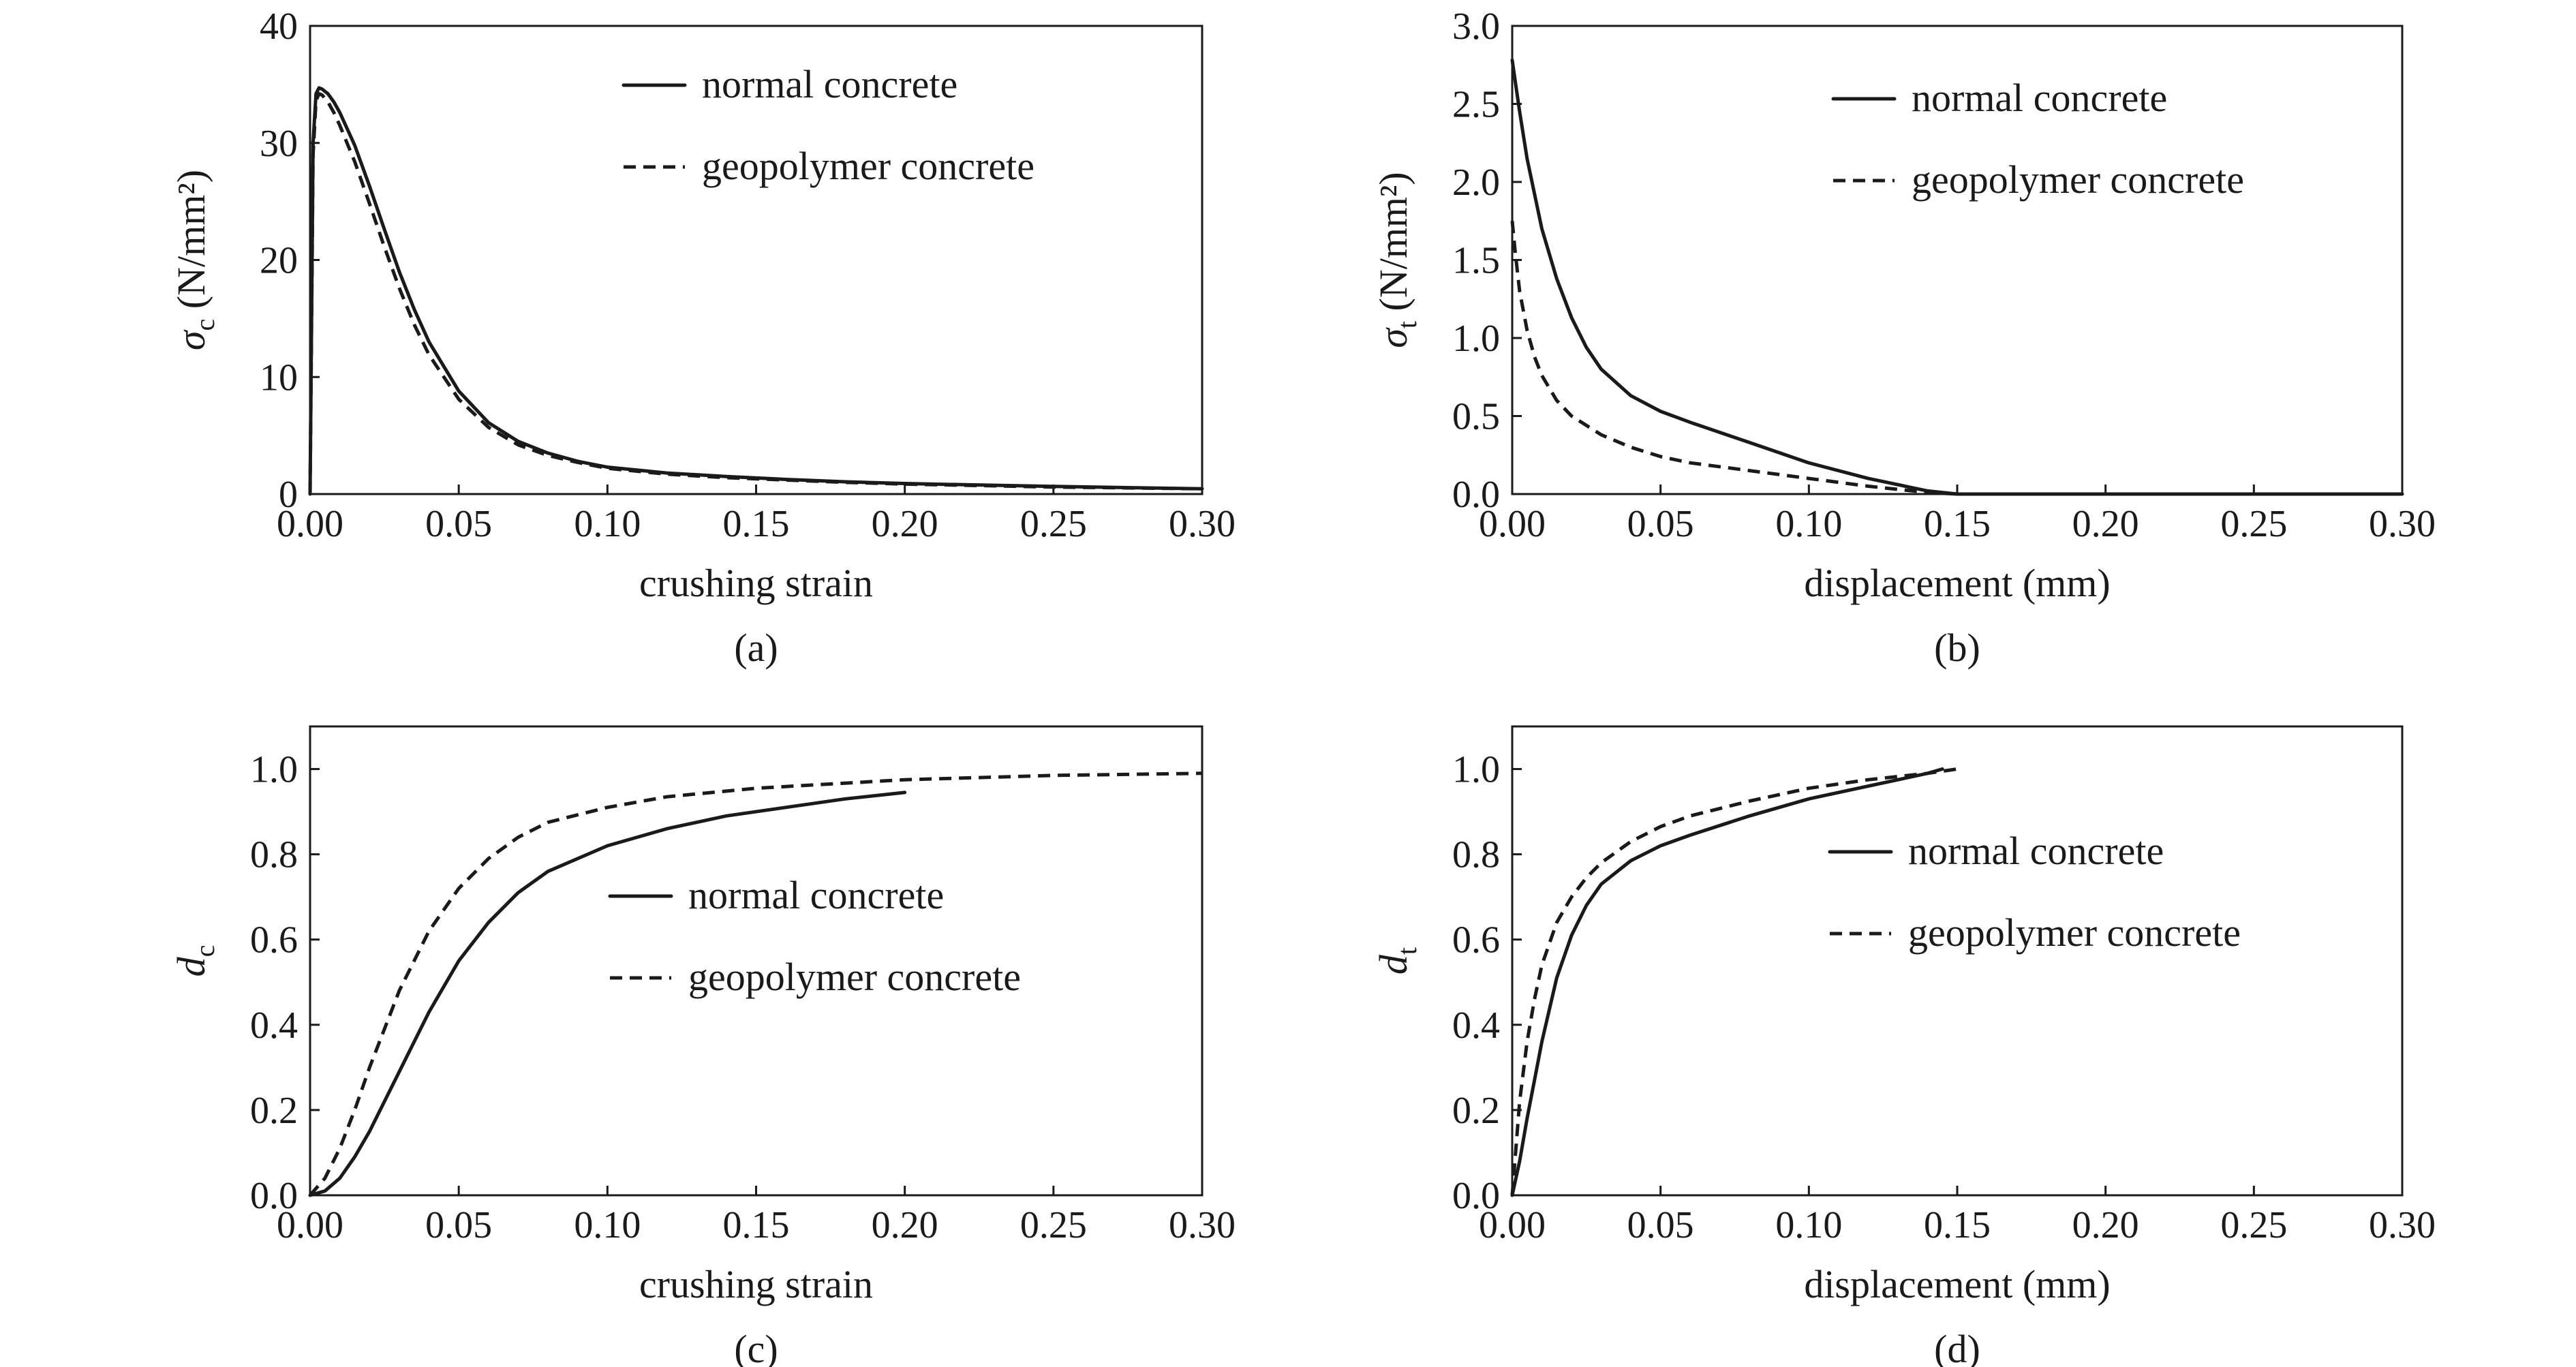 This screenshot has height=1367, width=2576. I want to click on plot-frame, so click(1957, 961).